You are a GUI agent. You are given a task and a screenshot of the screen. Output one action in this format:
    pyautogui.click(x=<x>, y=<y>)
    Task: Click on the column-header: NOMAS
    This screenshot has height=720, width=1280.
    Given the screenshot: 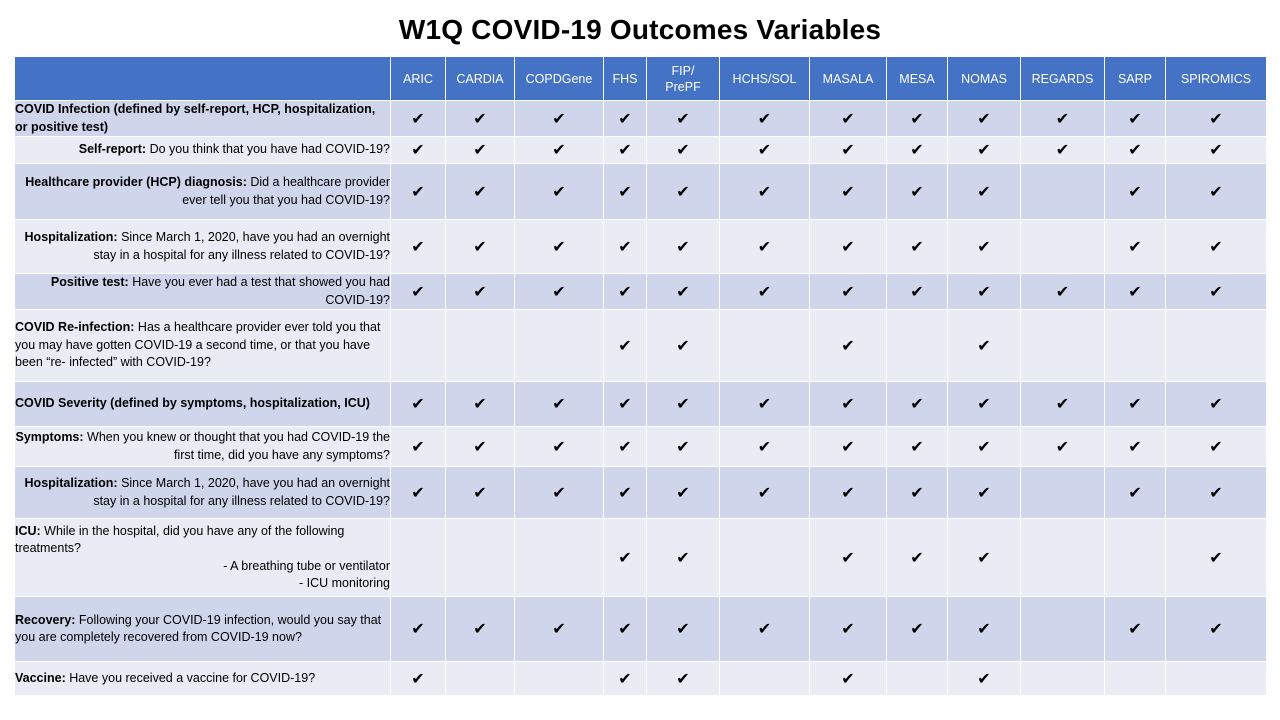 What is the action you would take?
    pyautogui.click(x=984, y=78)
    